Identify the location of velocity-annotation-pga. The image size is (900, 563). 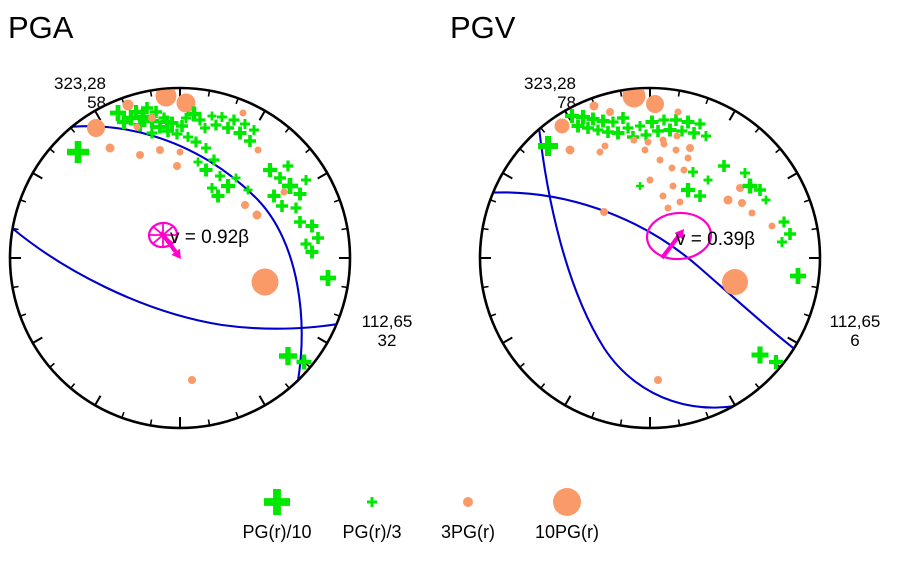
(164, 240).